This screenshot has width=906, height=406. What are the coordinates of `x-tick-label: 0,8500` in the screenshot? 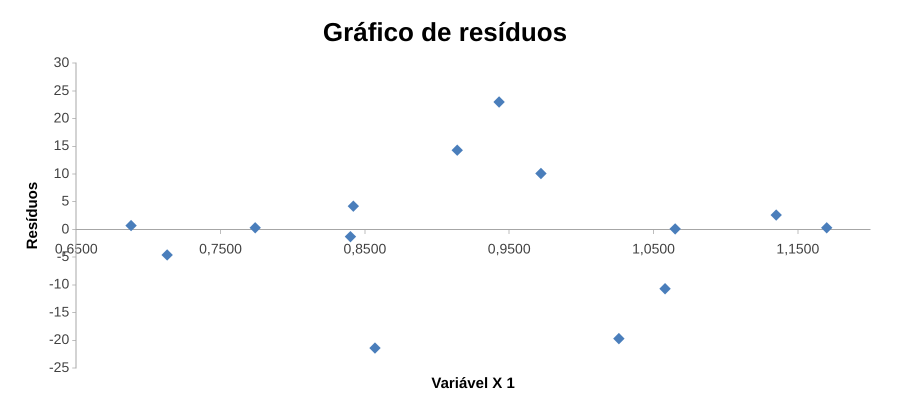 It's located at (364, 248).